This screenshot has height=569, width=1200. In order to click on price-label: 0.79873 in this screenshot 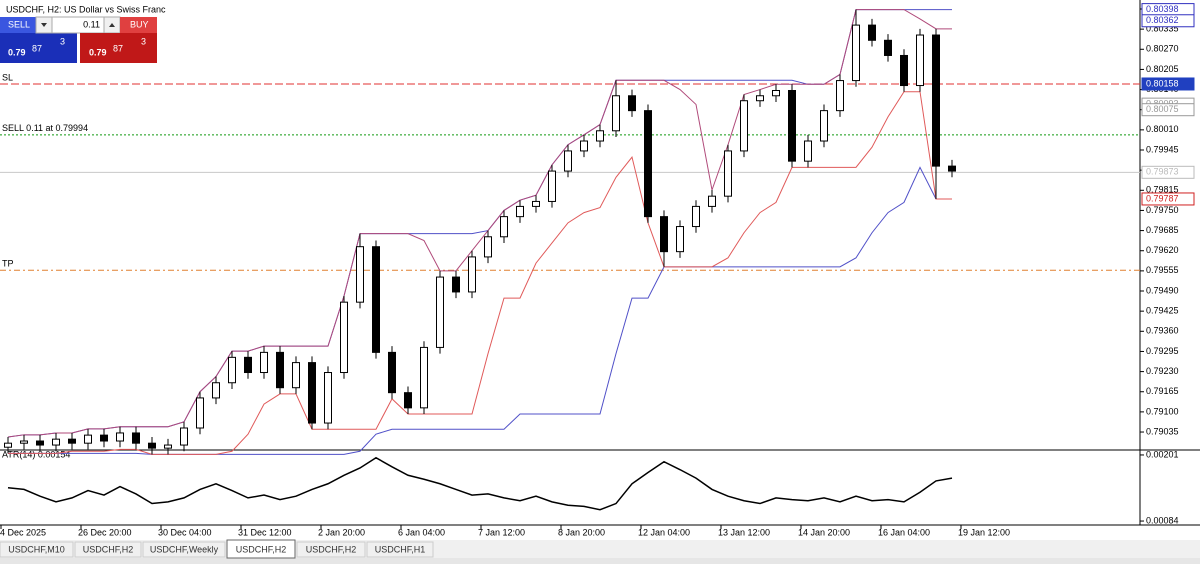, I will do `click(1162, 172)`.